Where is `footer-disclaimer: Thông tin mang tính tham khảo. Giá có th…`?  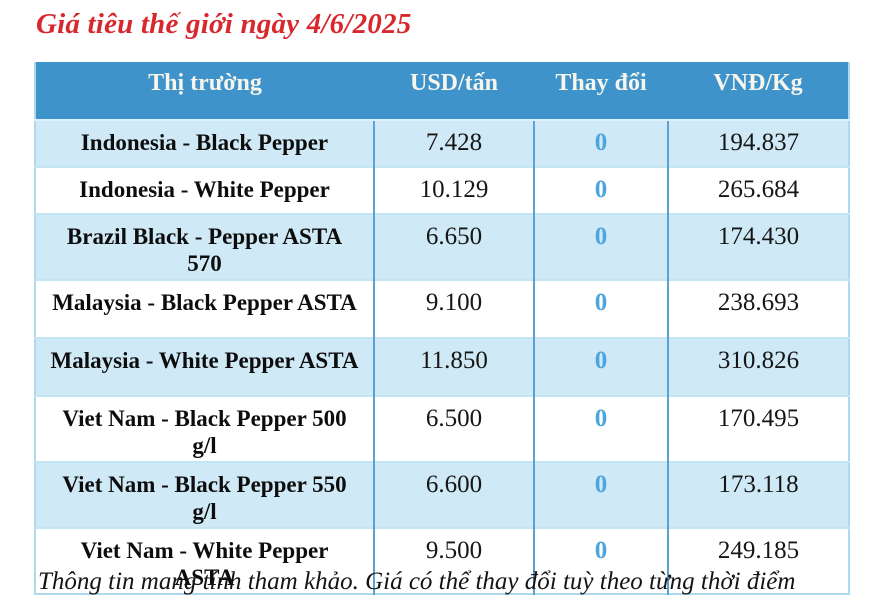 footer-disclaimer: Thông tin mang tính tham khảo. Giá có th… is located at coordinates (417, 581).